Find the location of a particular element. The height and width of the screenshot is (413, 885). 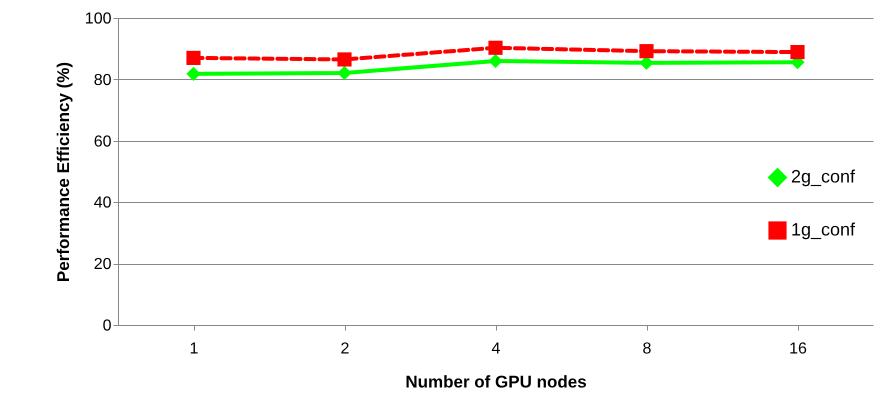

x-tick-label: 4 is located at coordinates (496, 349).